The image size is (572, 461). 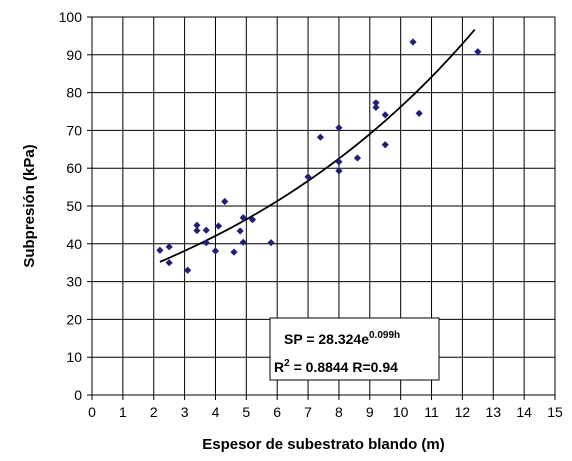 I want to click on y-tick-label: 80, so click(x=74, y=93).